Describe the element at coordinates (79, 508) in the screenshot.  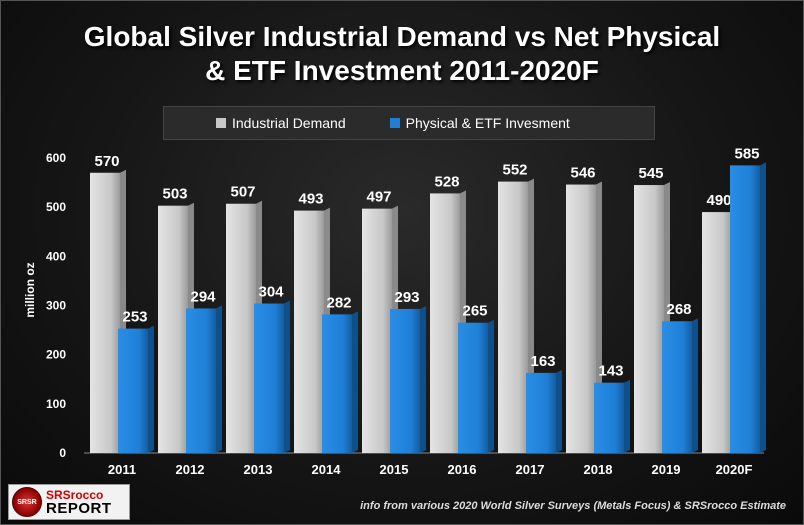
I see `logo-text-bottom: REPORT` at that location.